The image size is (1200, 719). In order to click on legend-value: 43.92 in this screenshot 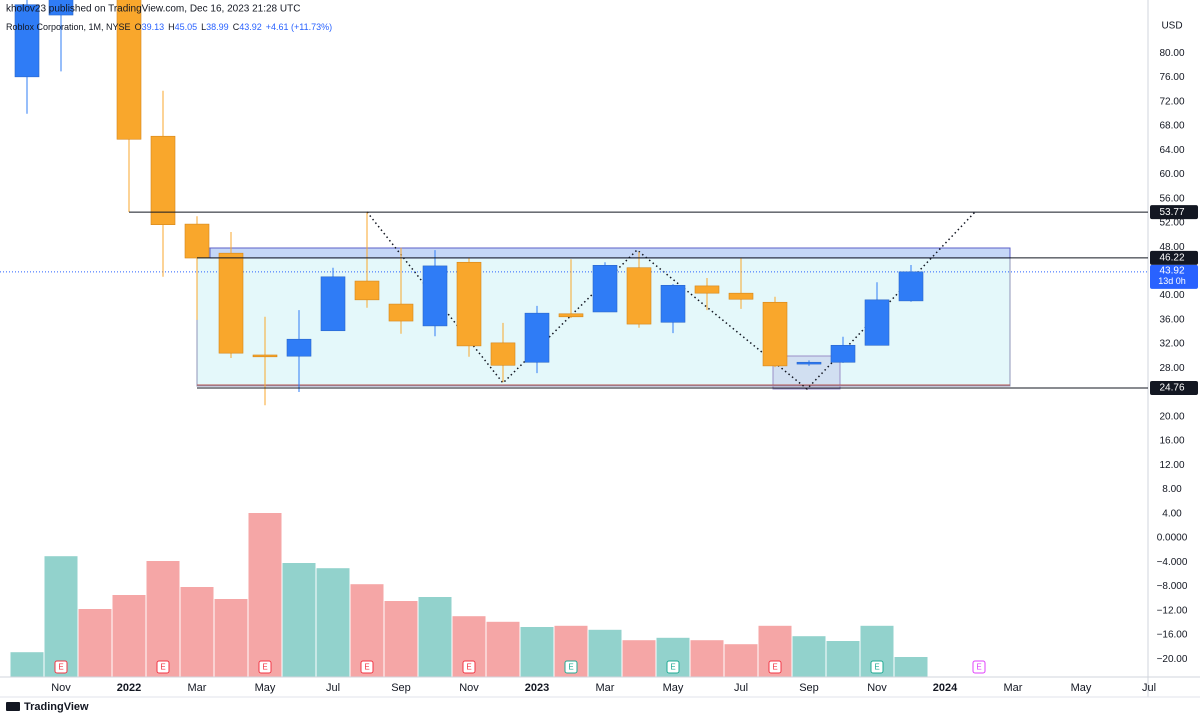, I will do `click(250, 27)`.